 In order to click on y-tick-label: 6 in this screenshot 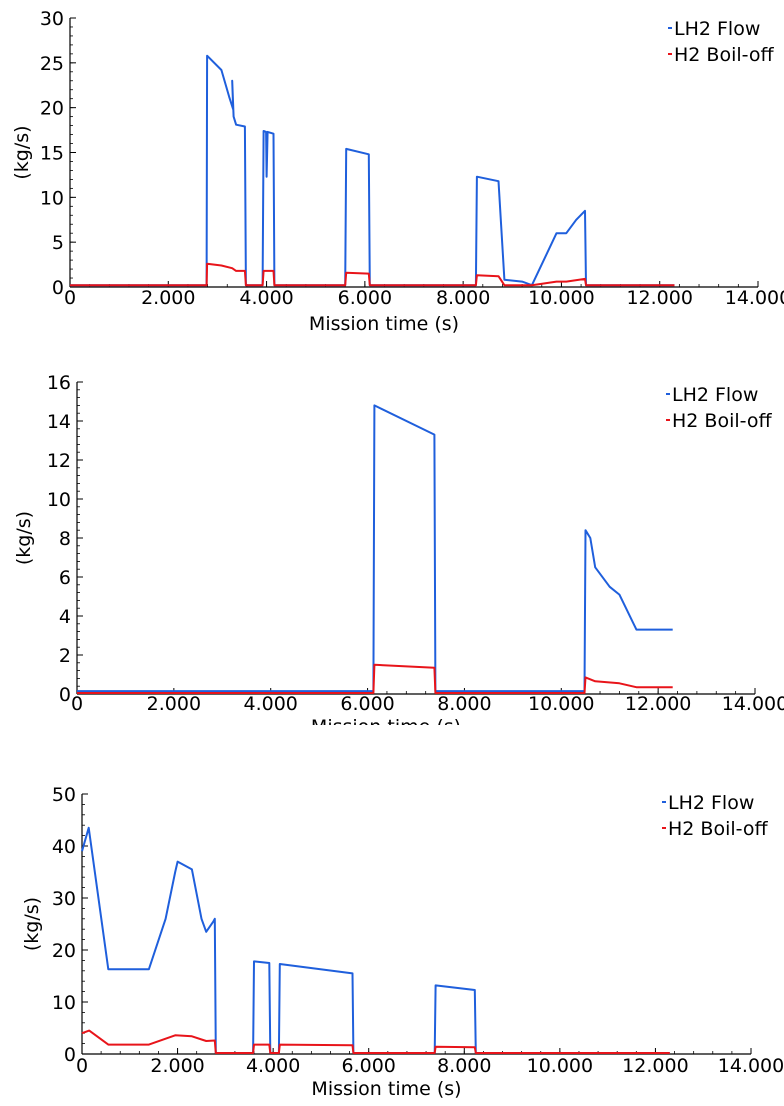, I will do `click(65, 578)`.